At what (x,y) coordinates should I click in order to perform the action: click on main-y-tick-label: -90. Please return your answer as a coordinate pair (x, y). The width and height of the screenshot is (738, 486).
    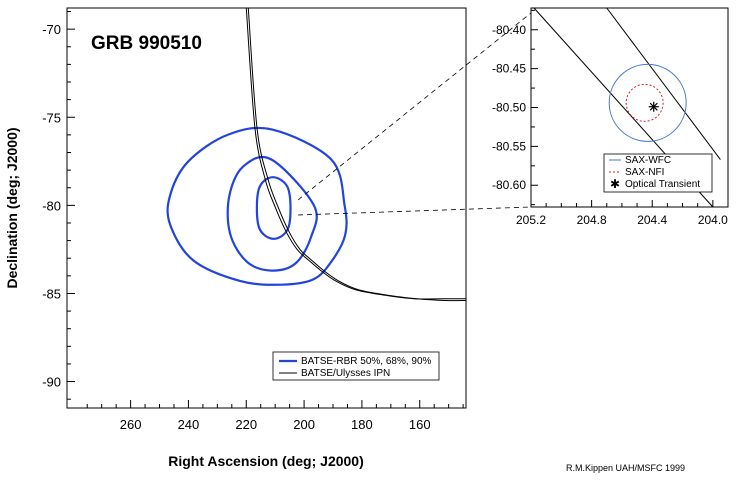
    Looking at the image, I should click on (51, 382).